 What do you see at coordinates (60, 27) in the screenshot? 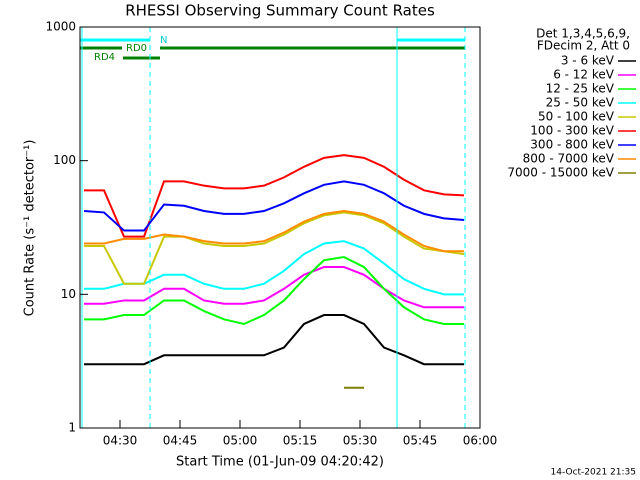
I see `y-tick-label: 1000` at bounding box center [60, 27].